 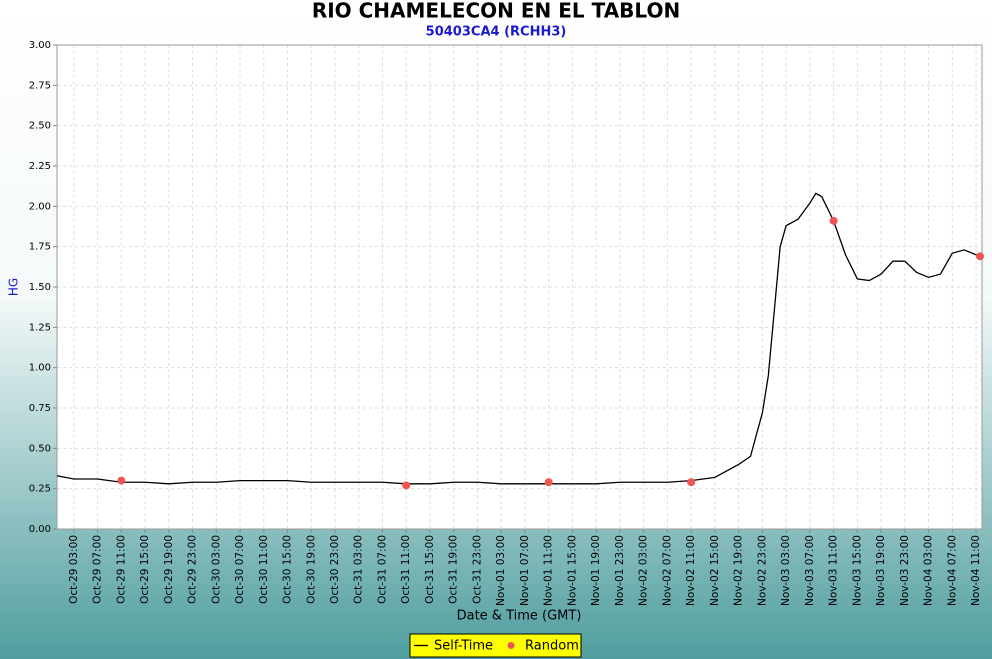 I want to click on x-tick-label: Oct-31 19:00, so click(x=454, y=569).